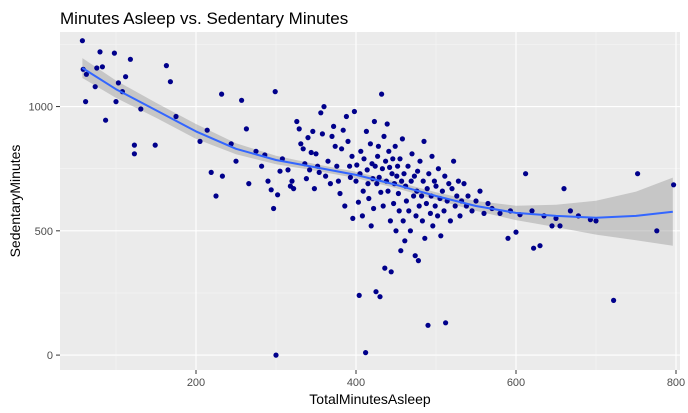 The image size is (688, 413). What do you see at coordinates (50, 356) in the screenshot?
I see `y-tick-label: 0` at bounding box center [50, 356].